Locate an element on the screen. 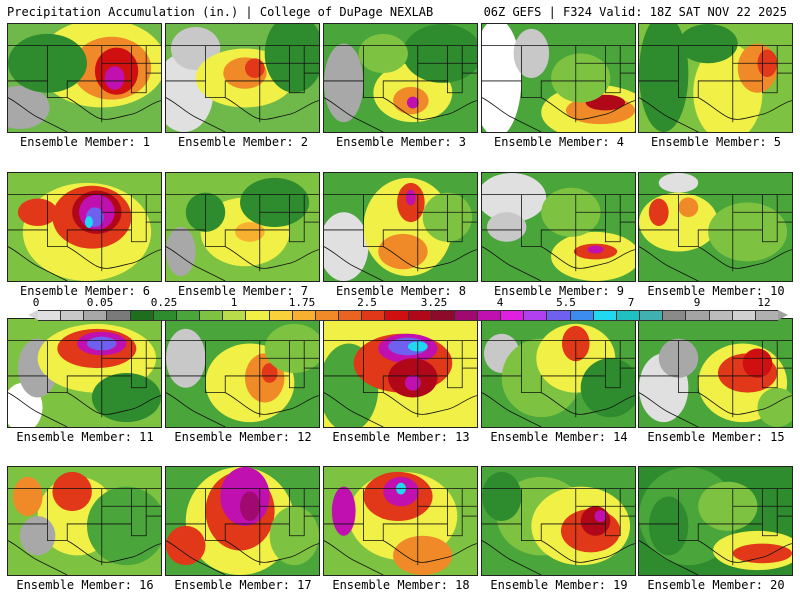 Image resolution: width=800 pixels, height=600 pixels. member-label-8: Ensemble Member: 8 is located at coordinates (401, 291).